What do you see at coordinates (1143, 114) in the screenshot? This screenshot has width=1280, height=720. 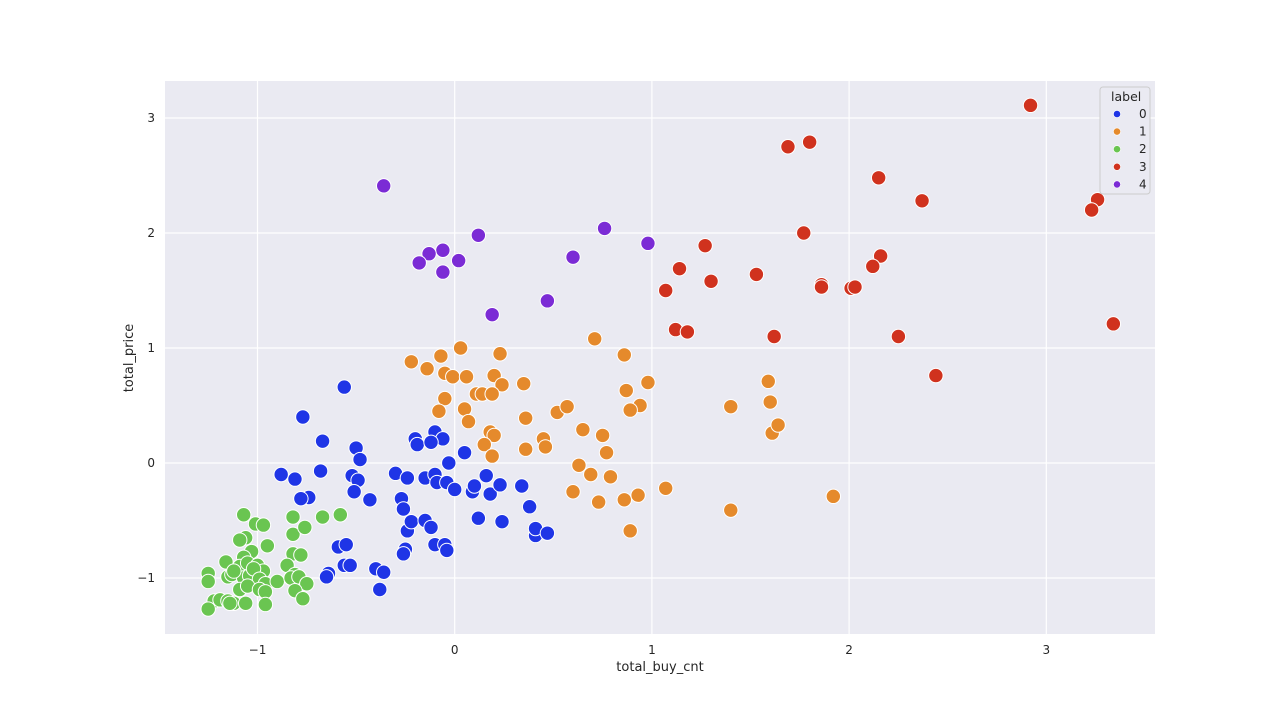 I see `legend-label: 0` at bounding box center [1143, 114].